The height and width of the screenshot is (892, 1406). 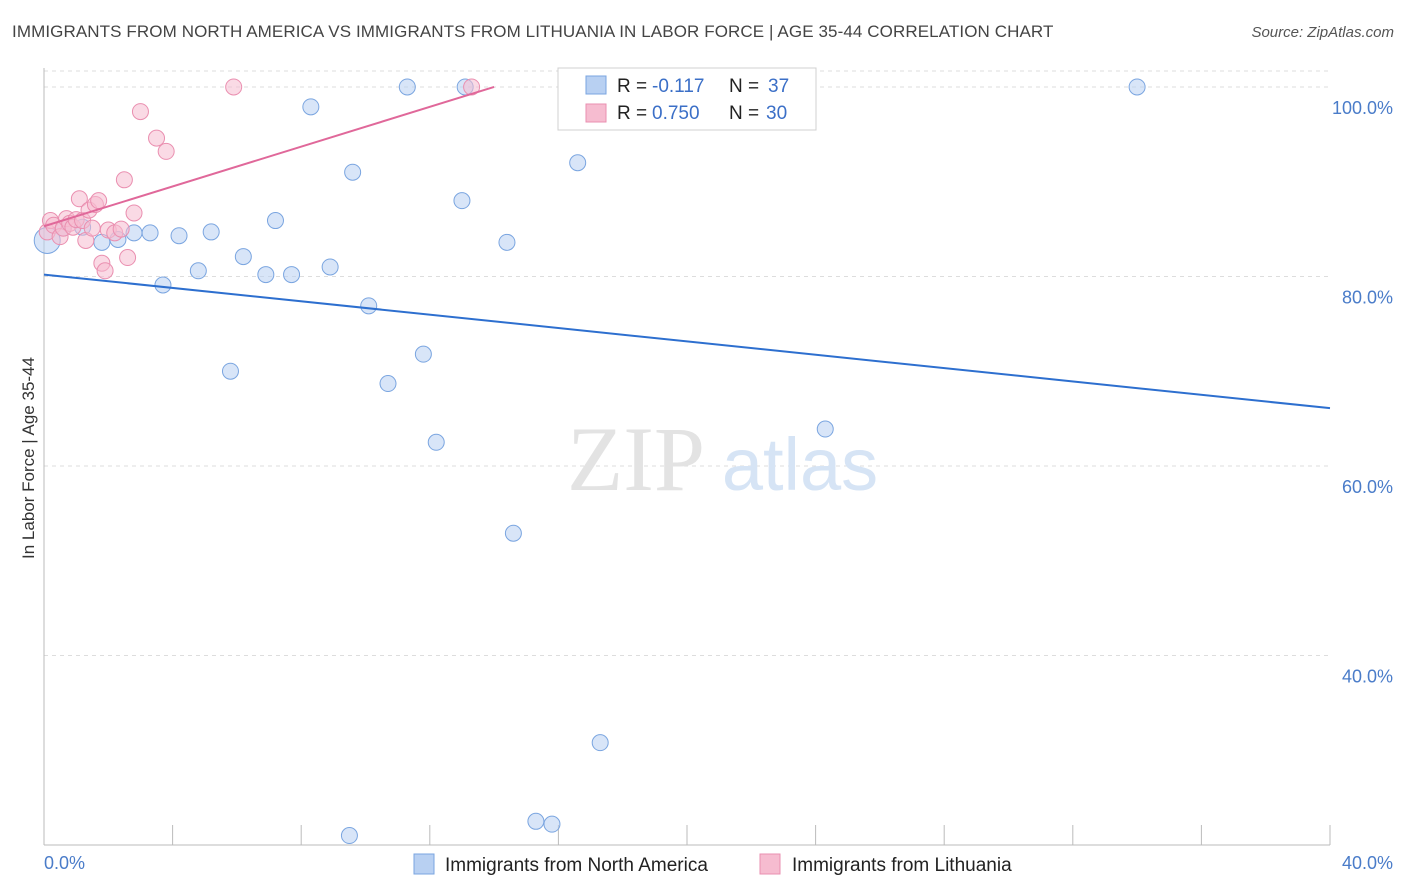 What do you see at coordinates (636, 459) in the screenshot?
I see `watermark-zip: ZIP` at bounding box center [636, 459].